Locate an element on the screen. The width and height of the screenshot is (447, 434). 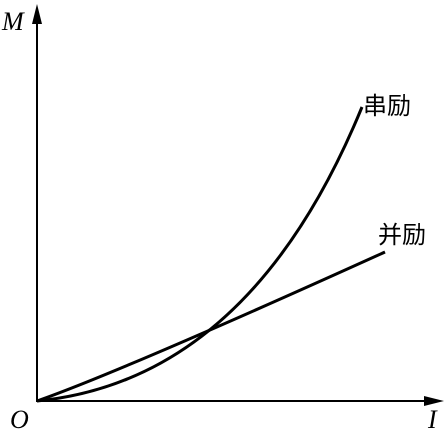
origin-label: O is located at coordinates (19, 419).